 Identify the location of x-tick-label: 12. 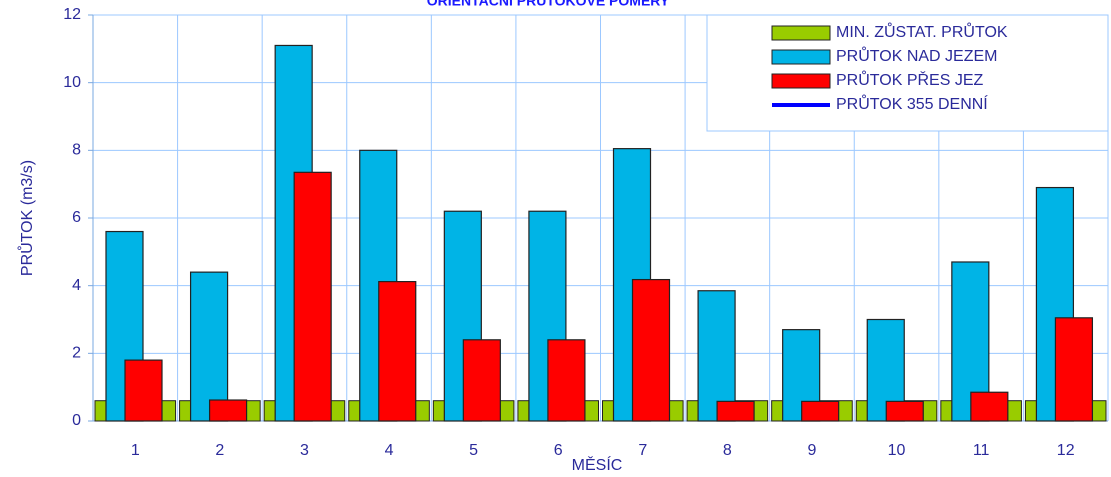
(1066, 450).